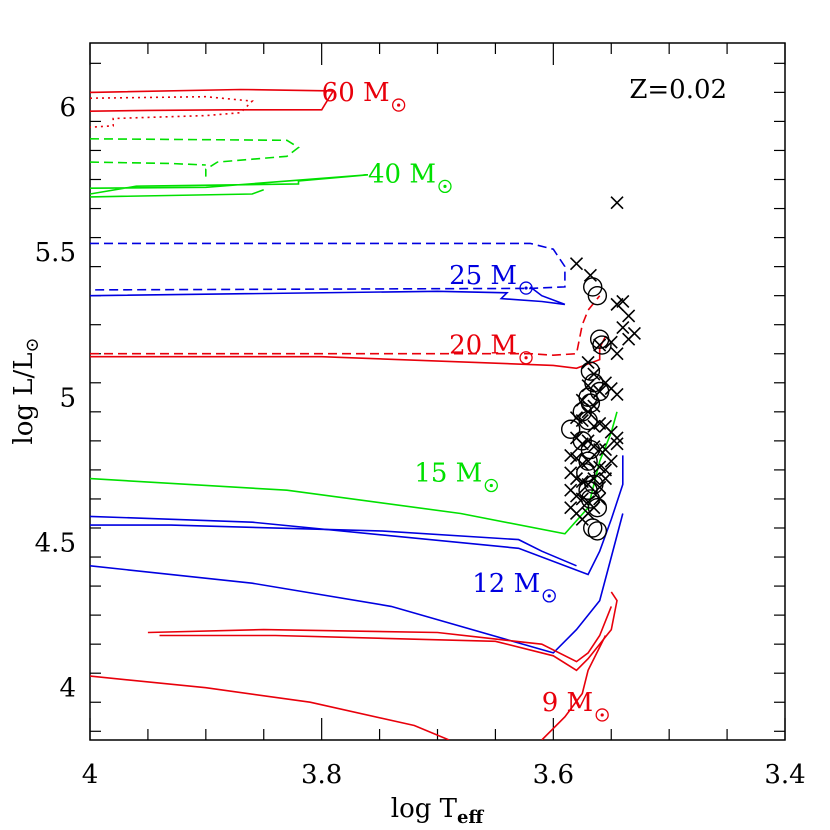 The height and width of the screenshot is (830, 830). Describe the element at coordinates (567, 703) in the screenshot. I see `track-label: 9 M` at that location.